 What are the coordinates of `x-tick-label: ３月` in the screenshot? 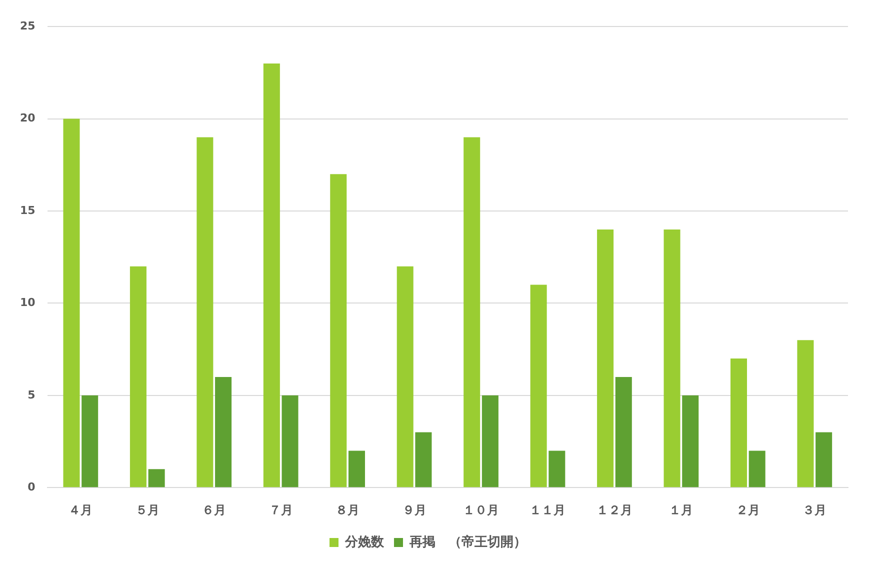 It's located at (814, 509).